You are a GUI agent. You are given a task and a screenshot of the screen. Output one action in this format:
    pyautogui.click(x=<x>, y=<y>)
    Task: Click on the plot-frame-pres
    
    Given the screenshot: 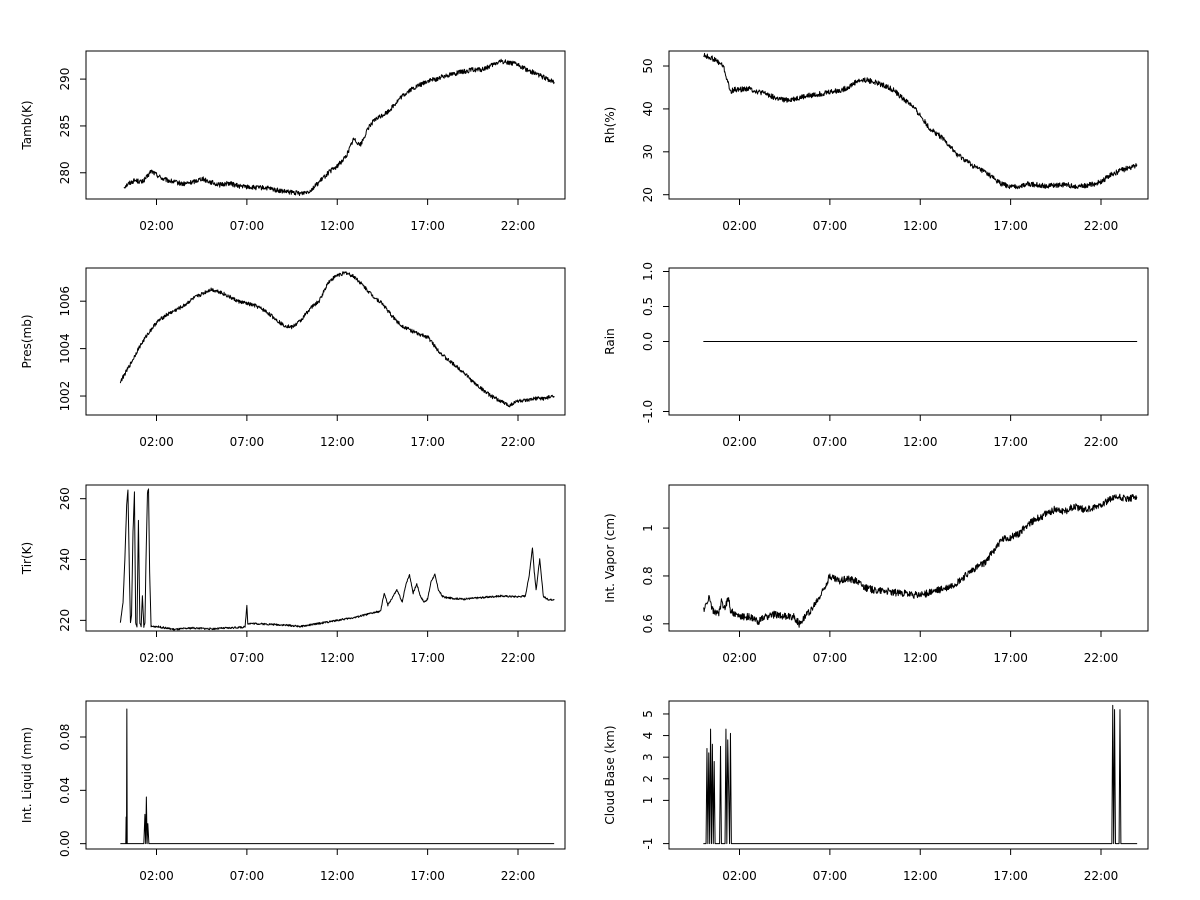 What is the action you would take?
    pyautogui.click(x=325, y=341)
    